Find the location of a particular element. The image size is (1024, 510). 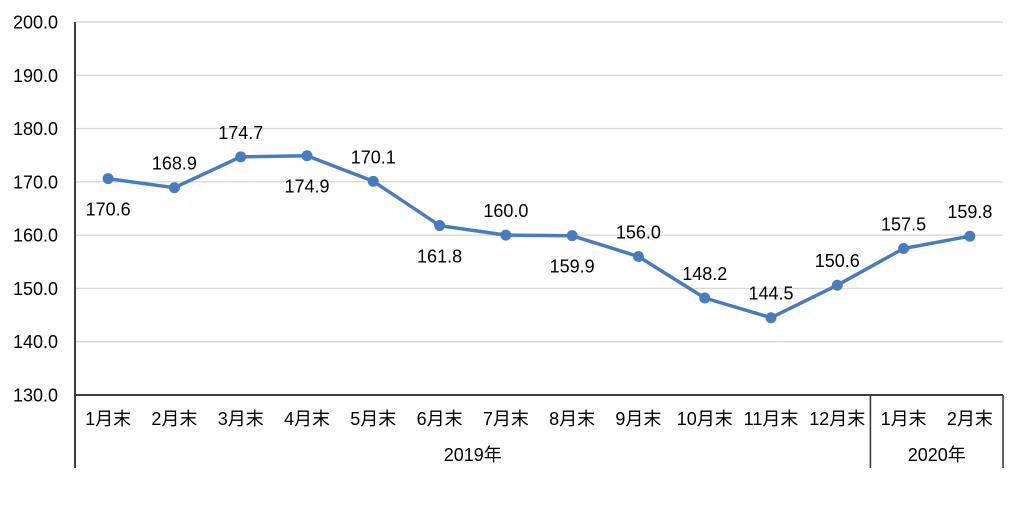

data-point-label: 157.5 is located at coordinates (903, 224).